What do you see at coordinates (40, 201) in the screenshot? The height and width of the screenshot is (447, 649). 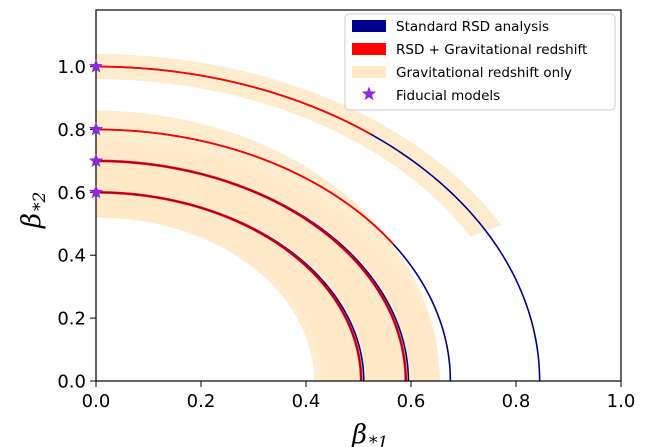 I see `y-axis-subscript: *2` at bounding box center [40, 201].